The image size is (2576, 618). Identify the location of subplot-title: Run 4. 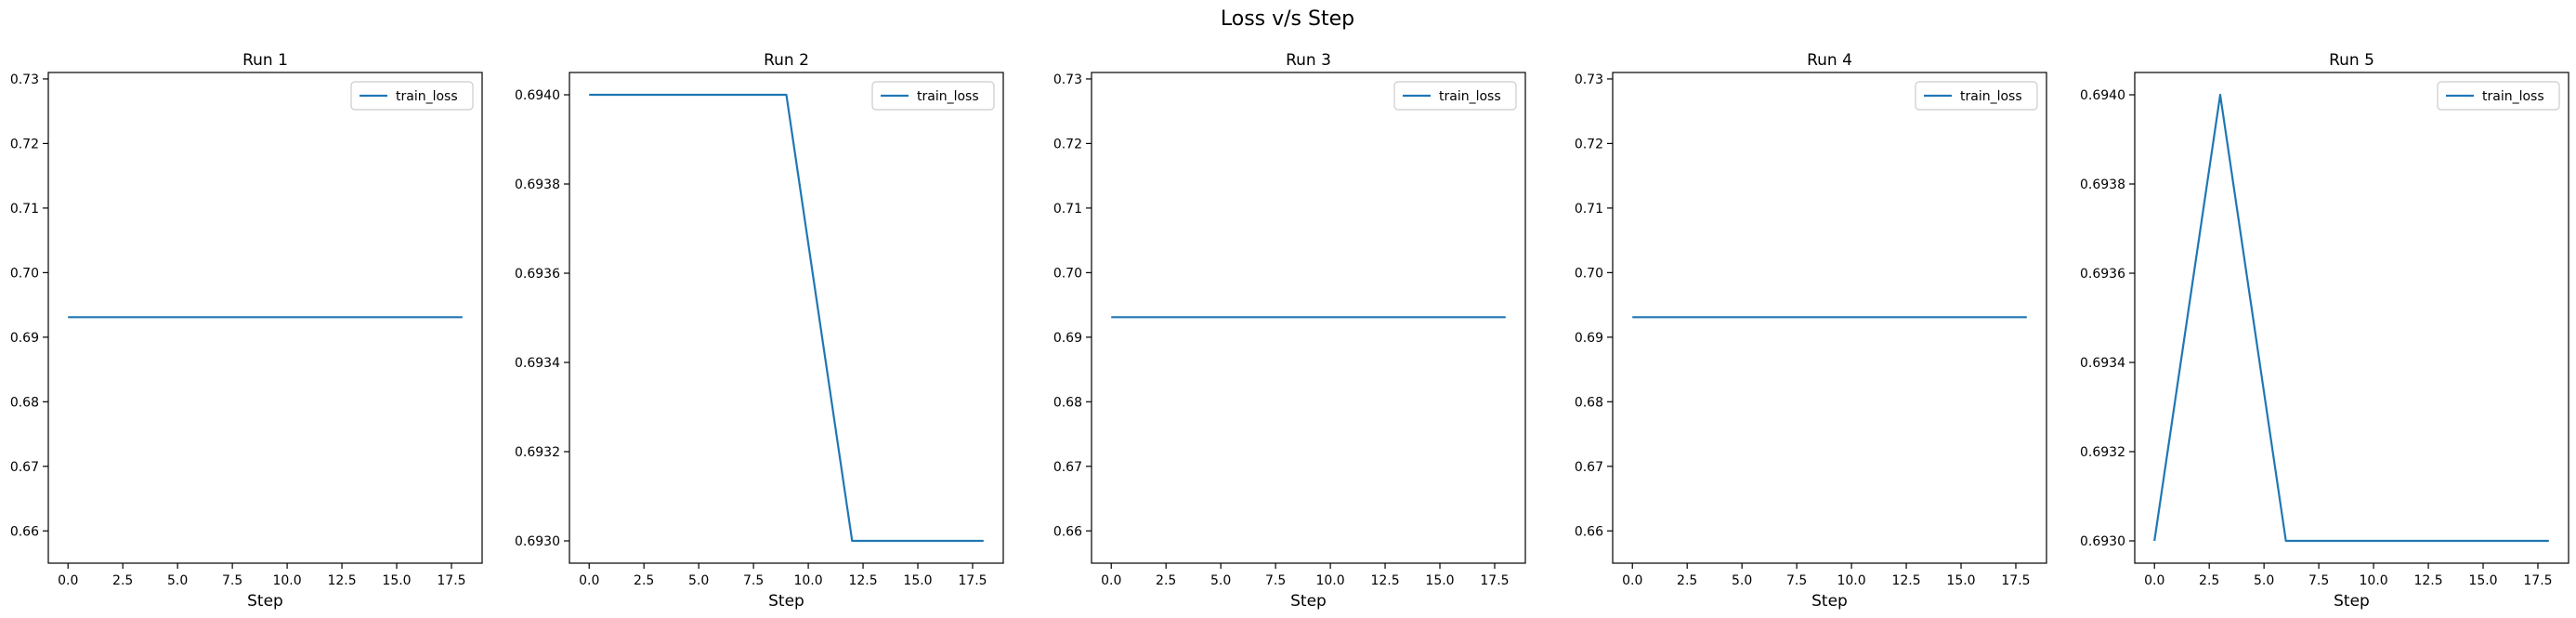
(1830, 60).